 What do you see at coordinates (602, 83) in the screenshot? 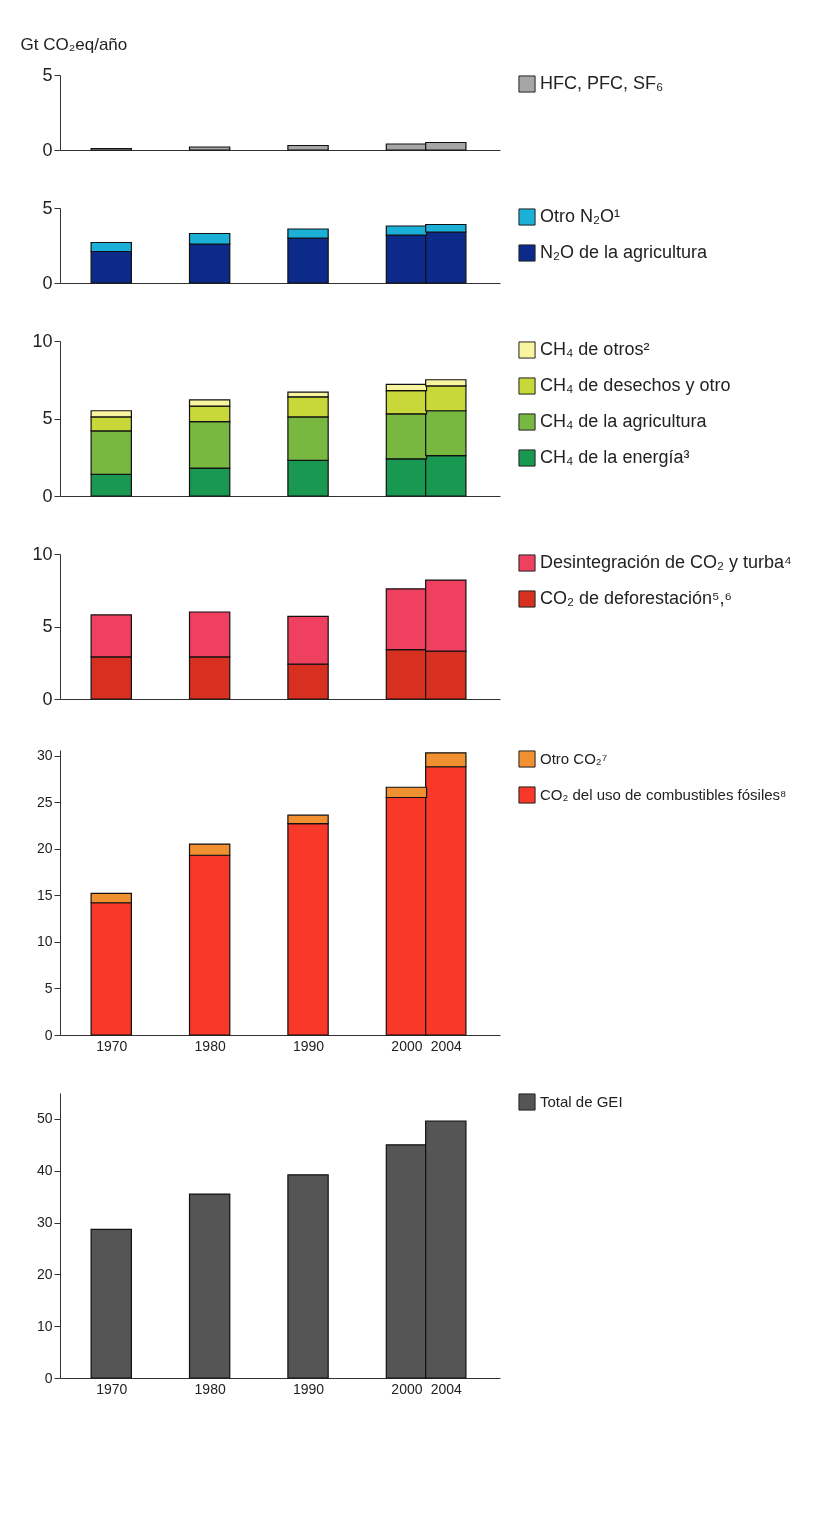
I see `legend-label: HFC, PFC, SF₆` at bounding box center [602, 83].